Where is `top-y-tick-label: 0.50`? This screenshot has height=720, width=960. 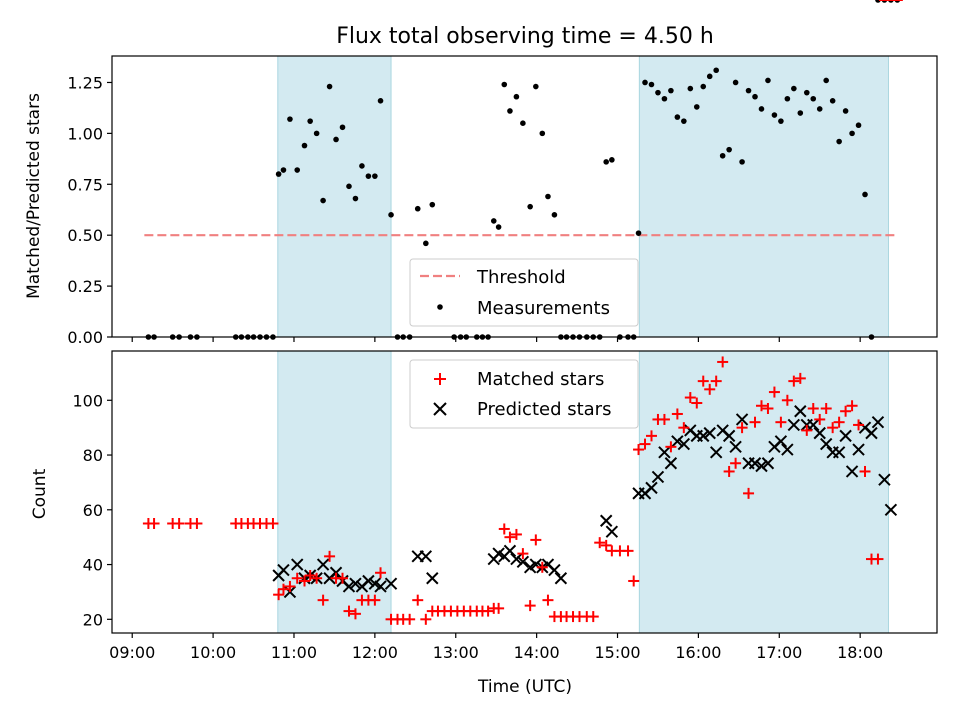
top-y-tick-label: 0.50 is located at coordinates (85, 235).